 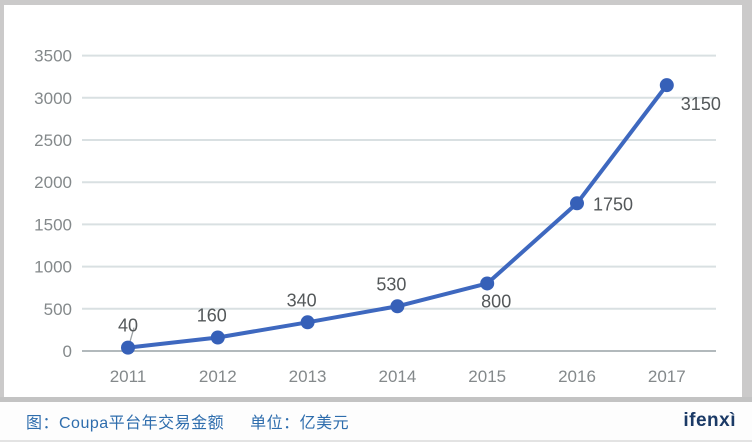 What do you see at coordinates (125, 423) in the screenshot?
I see `caption-title: 图：Coupa平台年交易金额` at bounding box center [125, 423].